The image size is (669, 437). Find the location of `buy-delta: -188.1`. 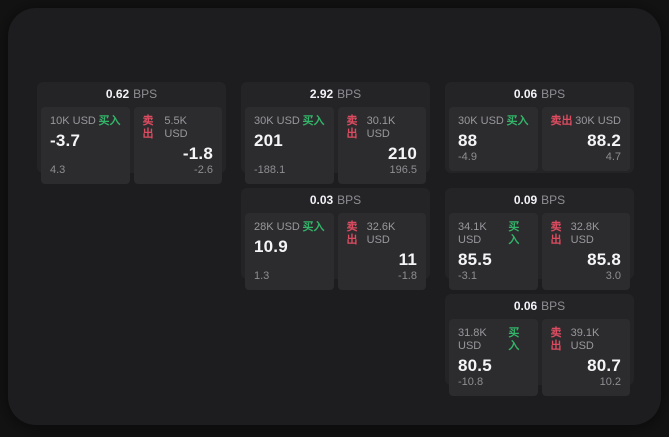

buy-delta: -188.1 is located at coordinates (270, 170).